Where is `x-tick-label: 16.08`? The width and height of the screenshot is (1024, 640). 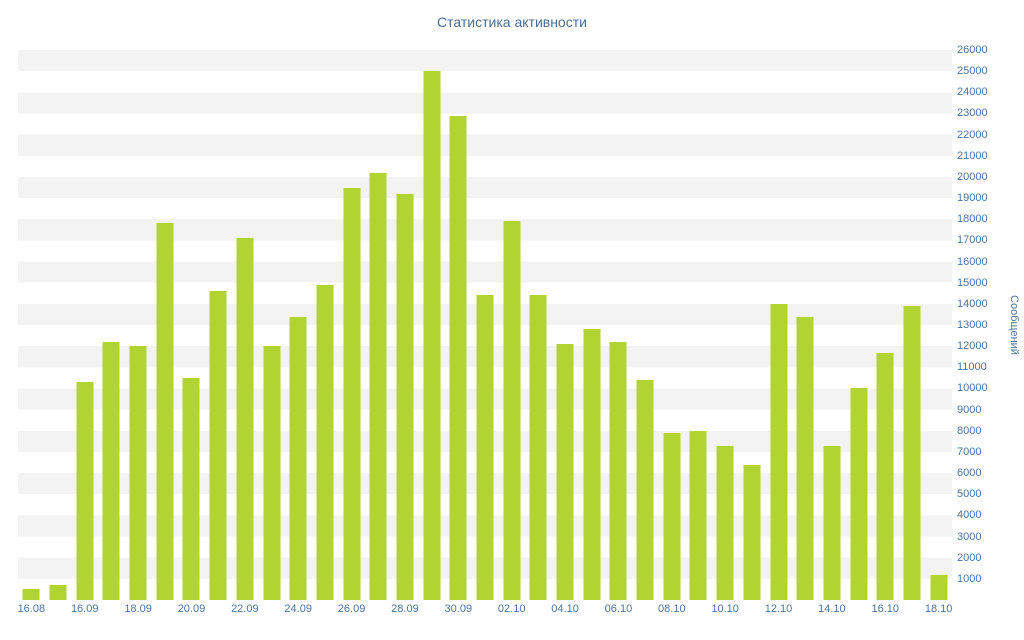
x-tick-label: 16.08 is located at coordinates (31, 609).